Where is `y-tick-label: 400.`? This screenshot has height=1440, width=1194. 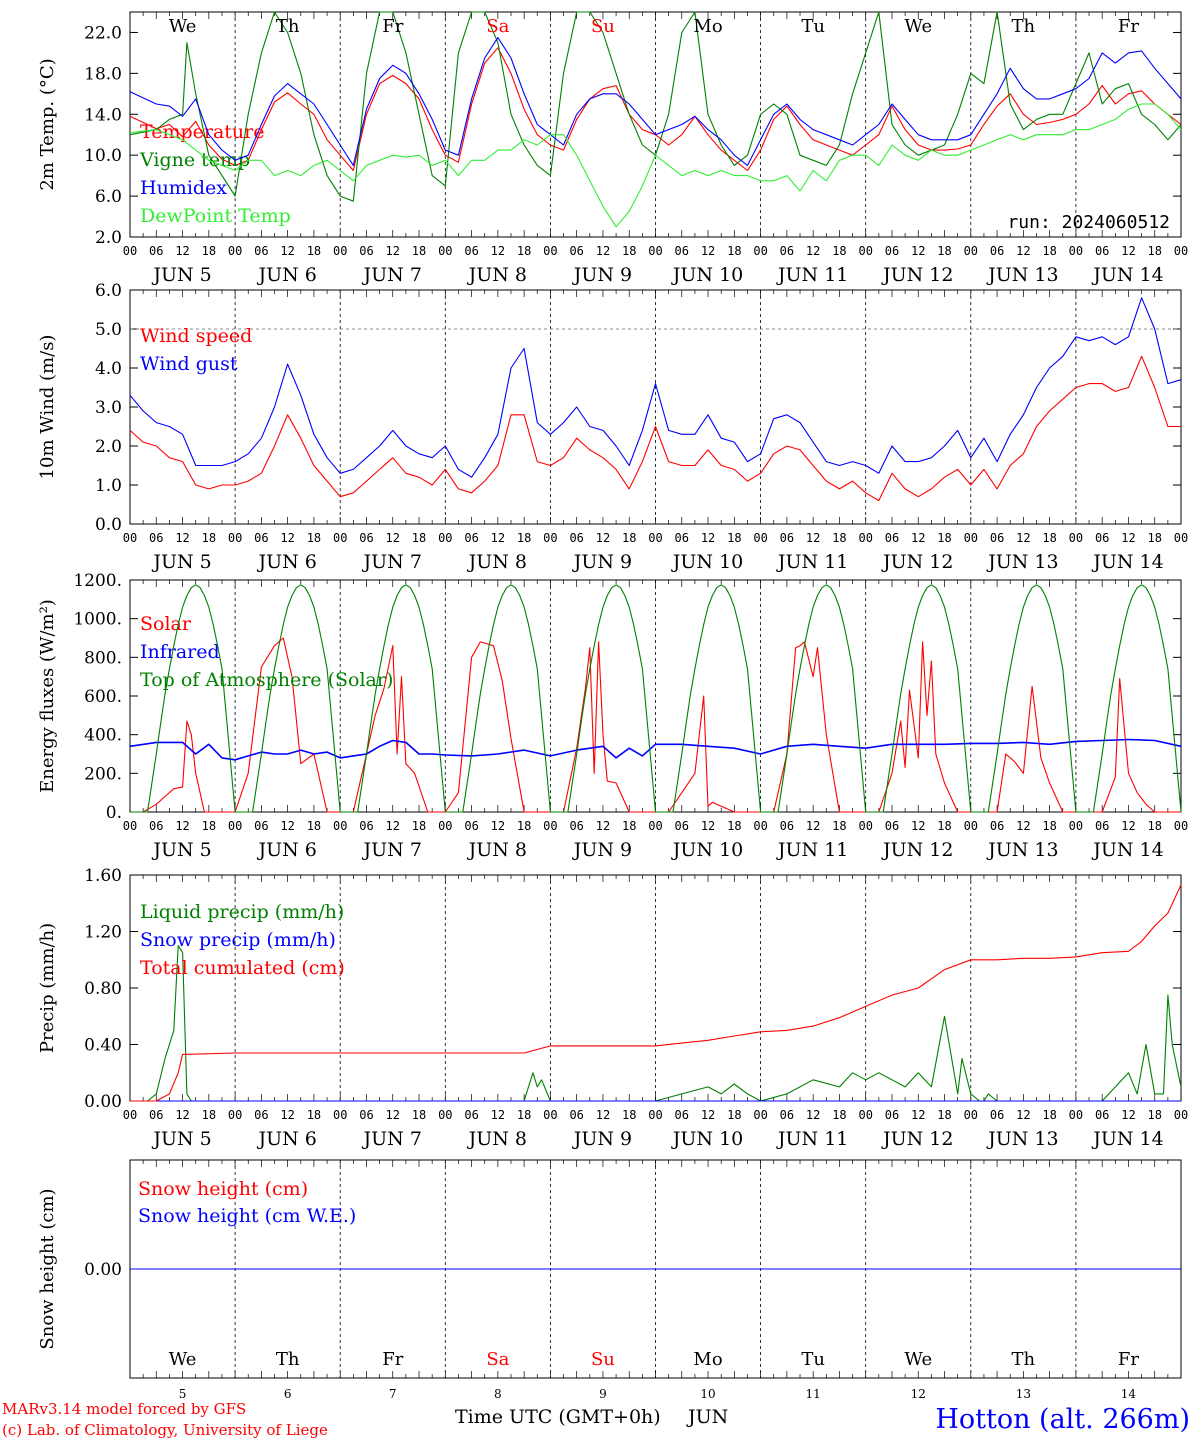 y-tick-label: 400. is located at coordinates (103, 736).